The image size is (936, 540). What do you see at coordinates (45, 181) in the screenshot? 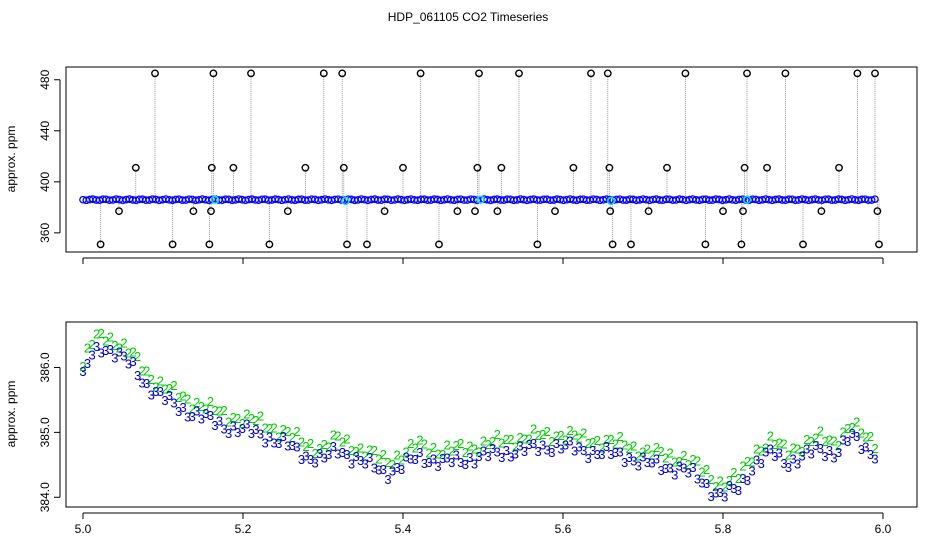
I see `y-tick-label: 400` at bounding box center [45, 181].